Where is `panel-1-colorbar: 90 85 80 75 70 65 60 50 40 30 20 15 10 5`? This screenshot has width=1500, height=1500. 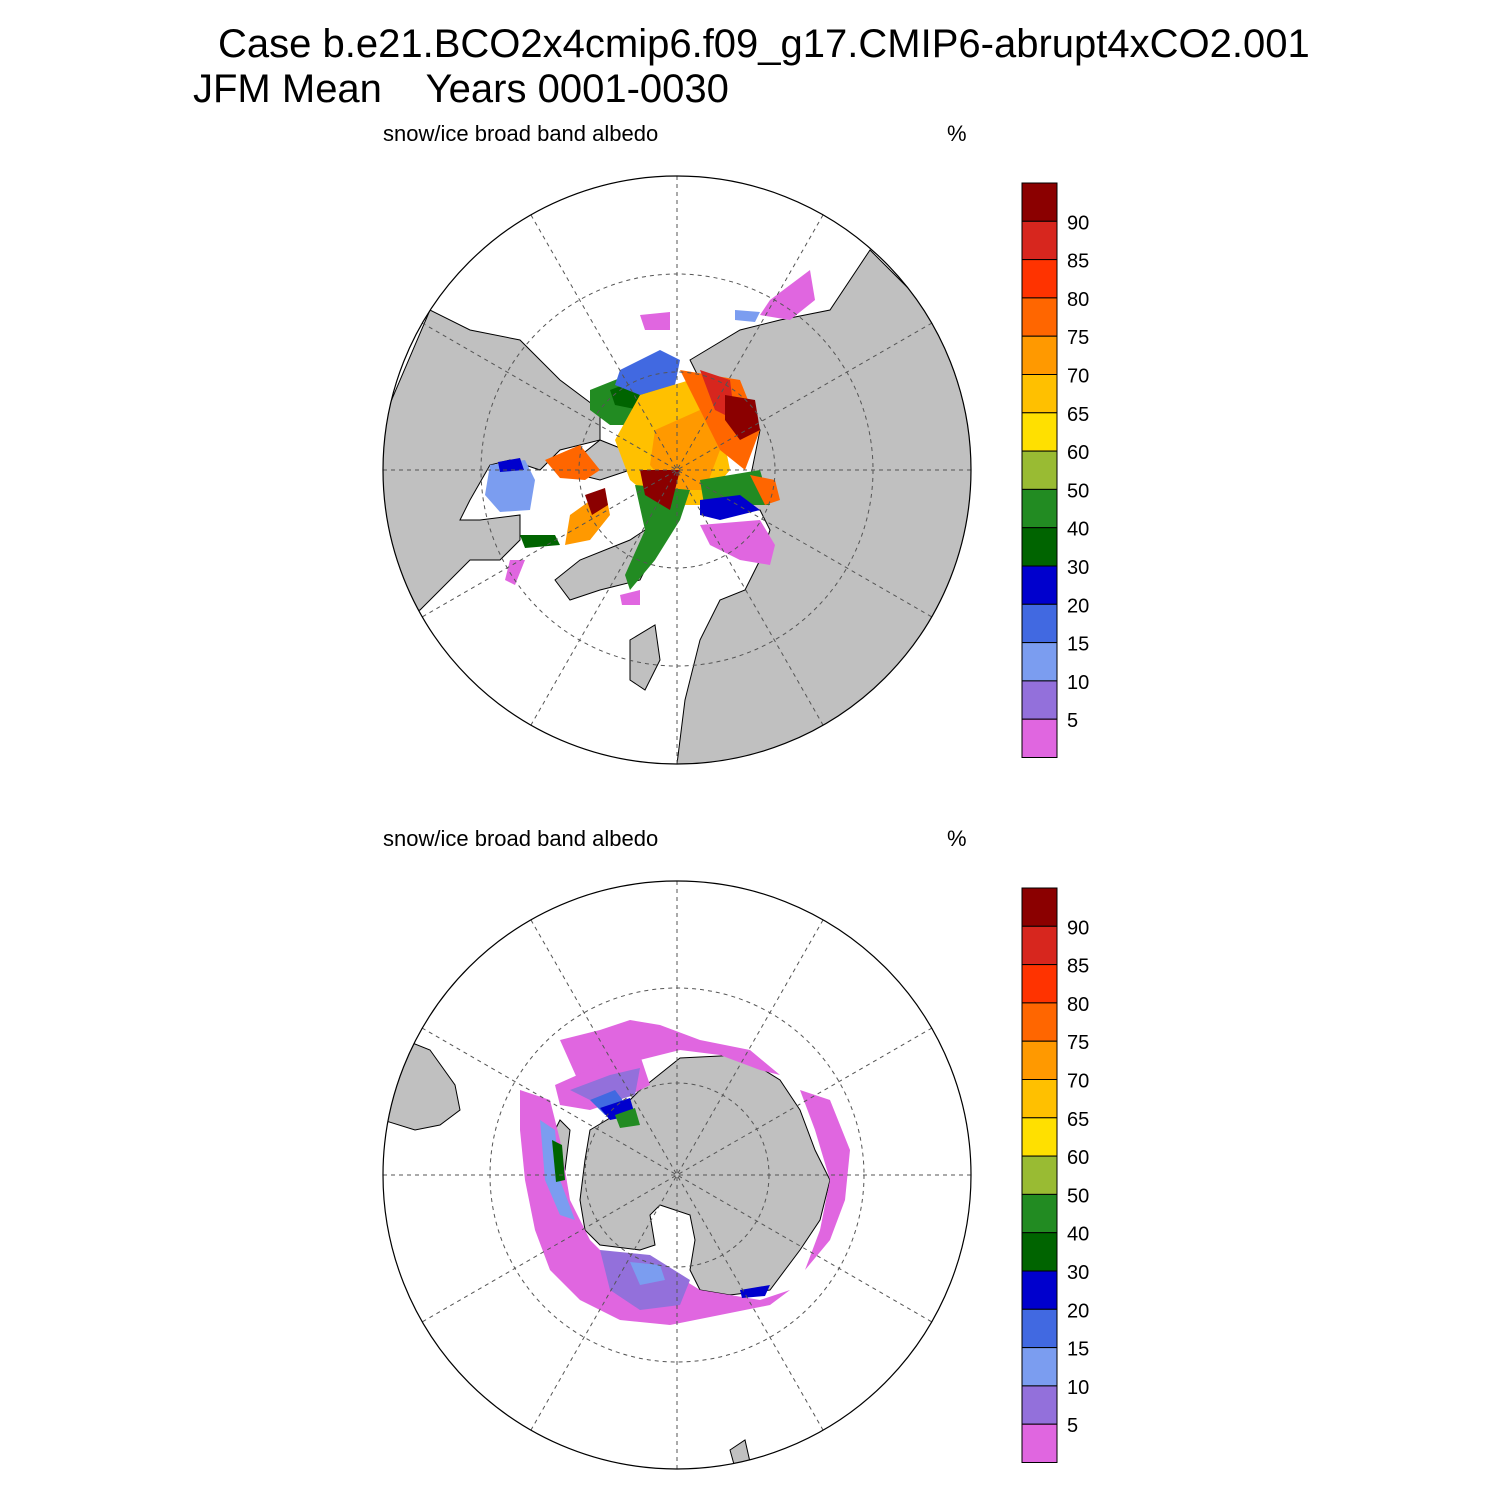
panel-1-colorbar: 90 85 80 75 70 65 60 50 40 30 20 15 10 5 is located at coordinates (1055, 470).